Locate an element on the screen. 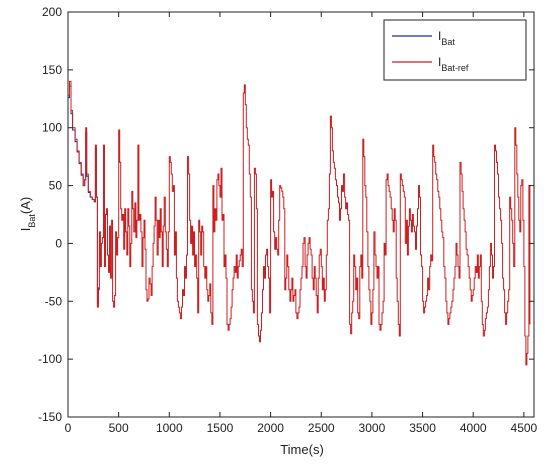 The width and height of the screenshot is (550, 466). x-tick-label: 3000 is located at coordinates (372, 428).